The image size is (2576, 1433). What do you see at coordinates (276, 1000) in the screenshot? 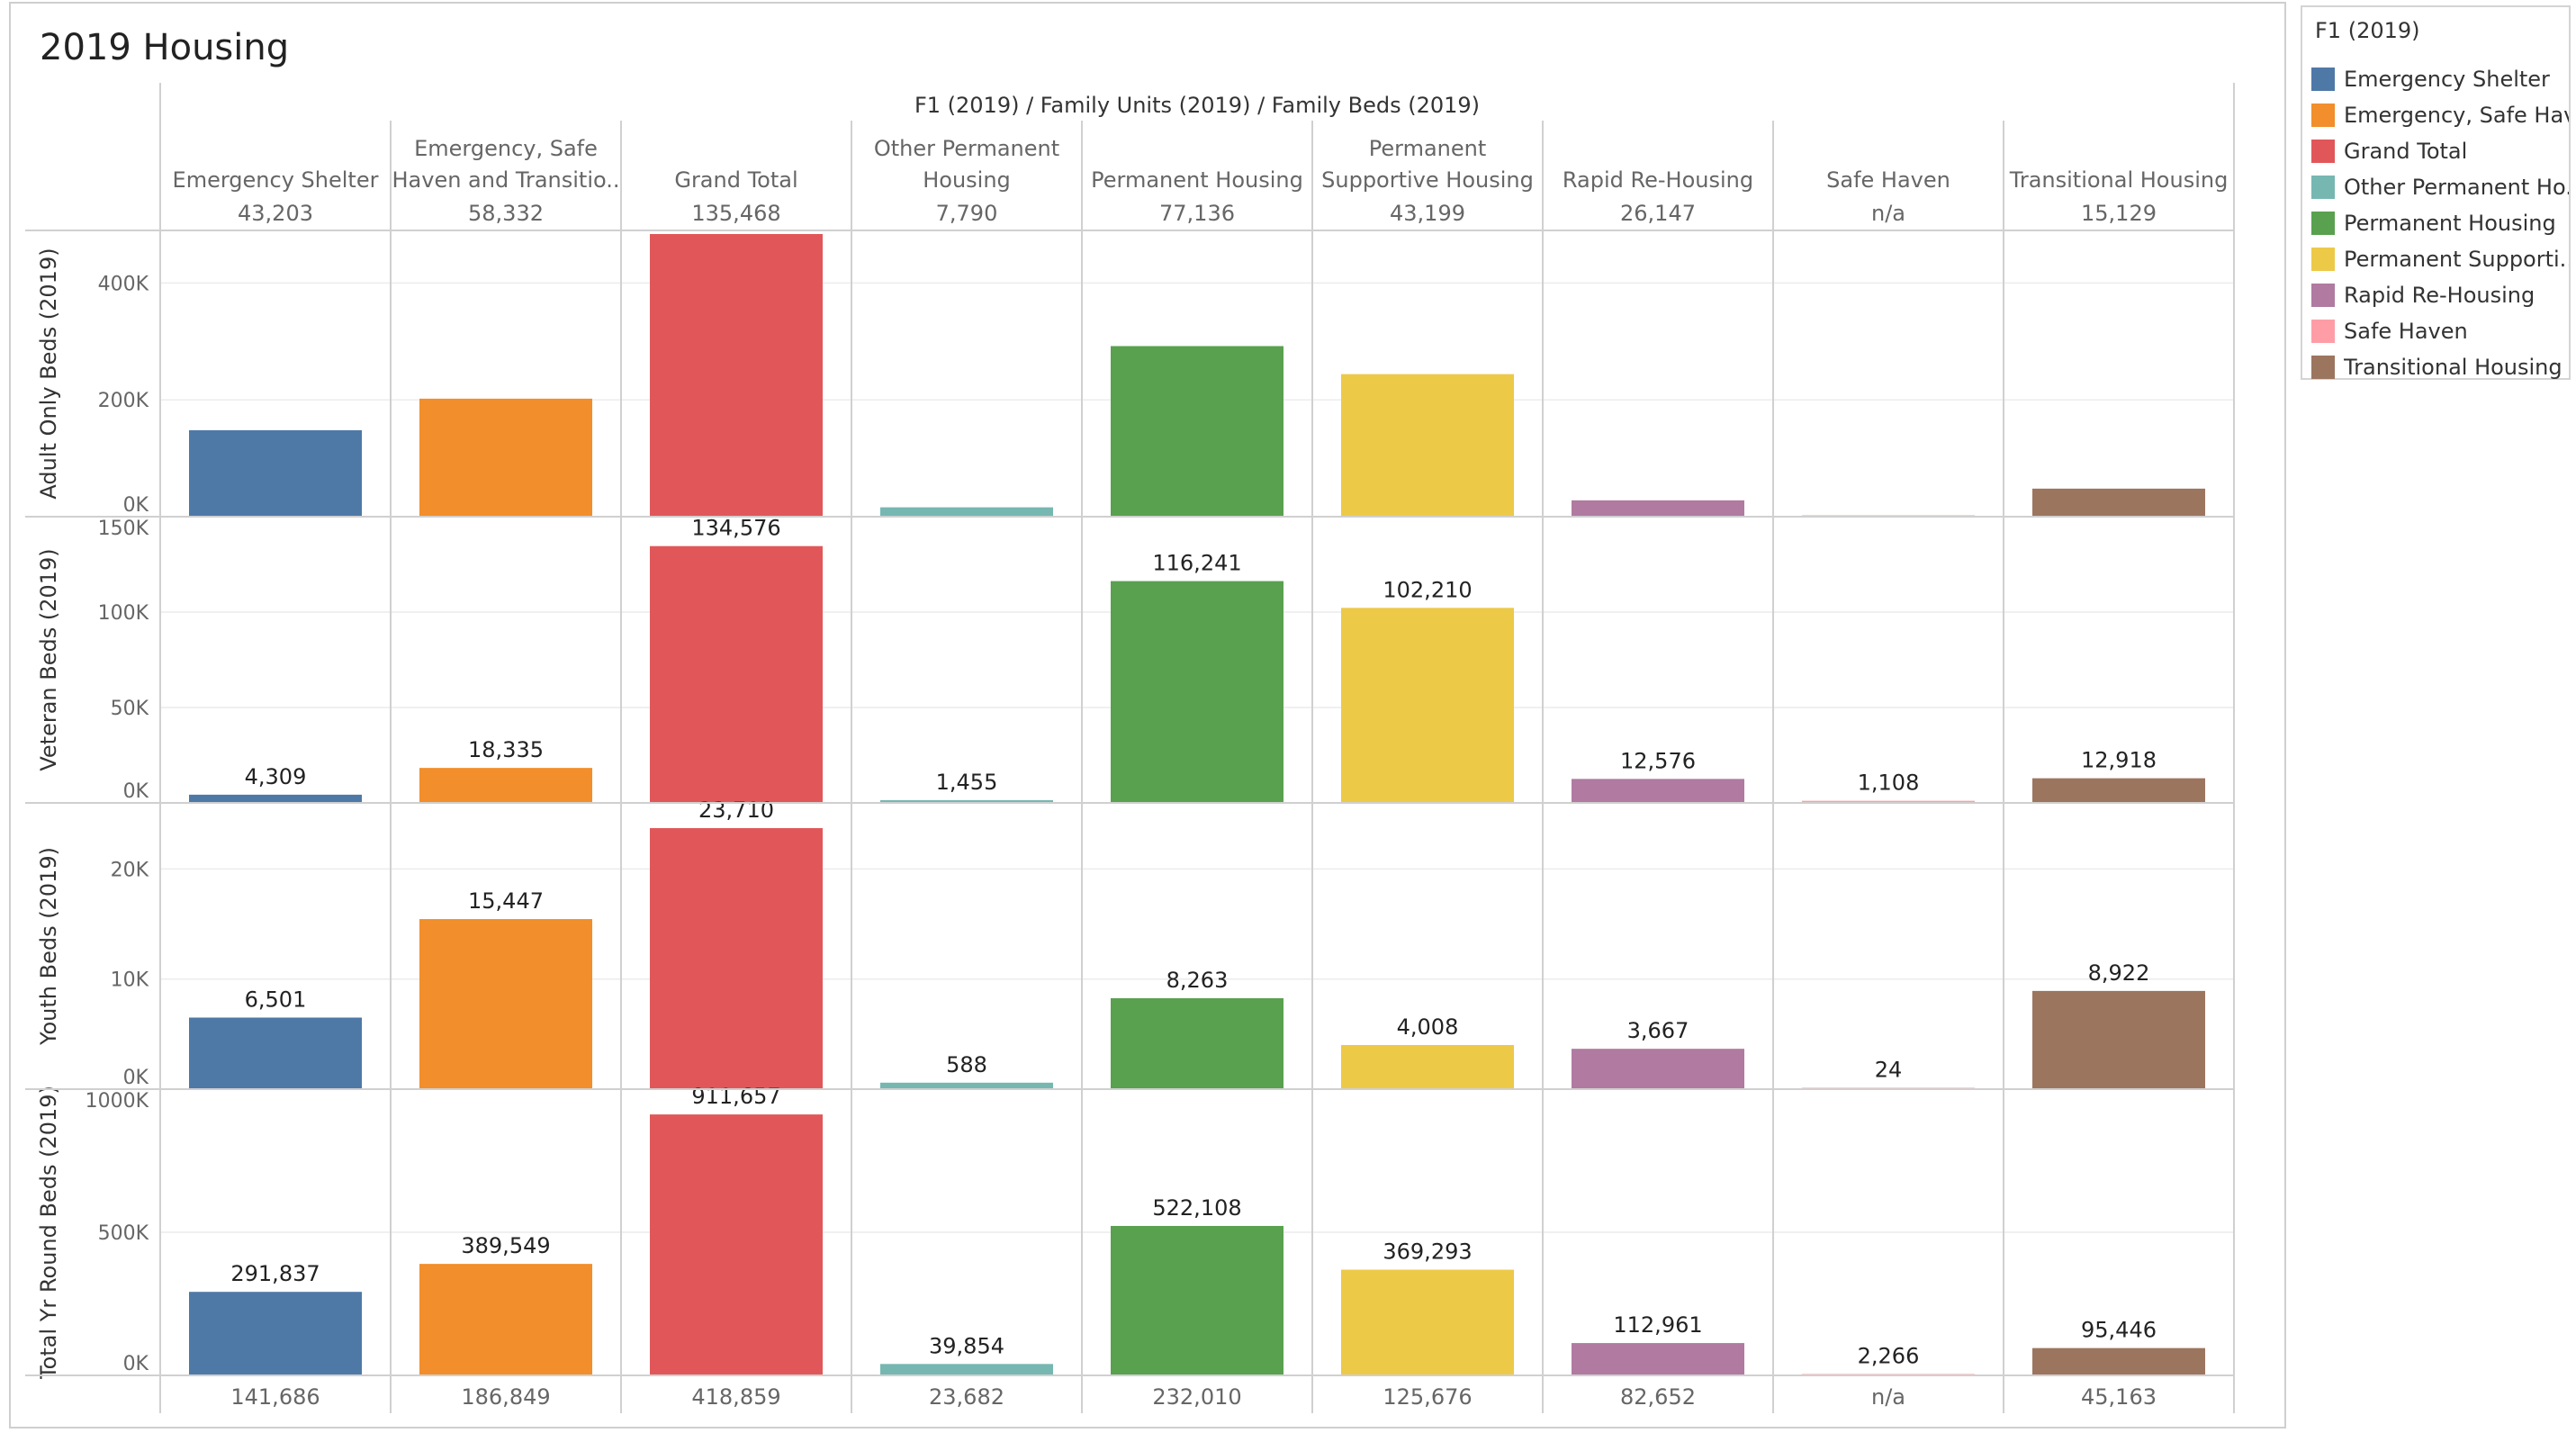
I see `data-label: 6,501` at bounding box center [276, 1000].